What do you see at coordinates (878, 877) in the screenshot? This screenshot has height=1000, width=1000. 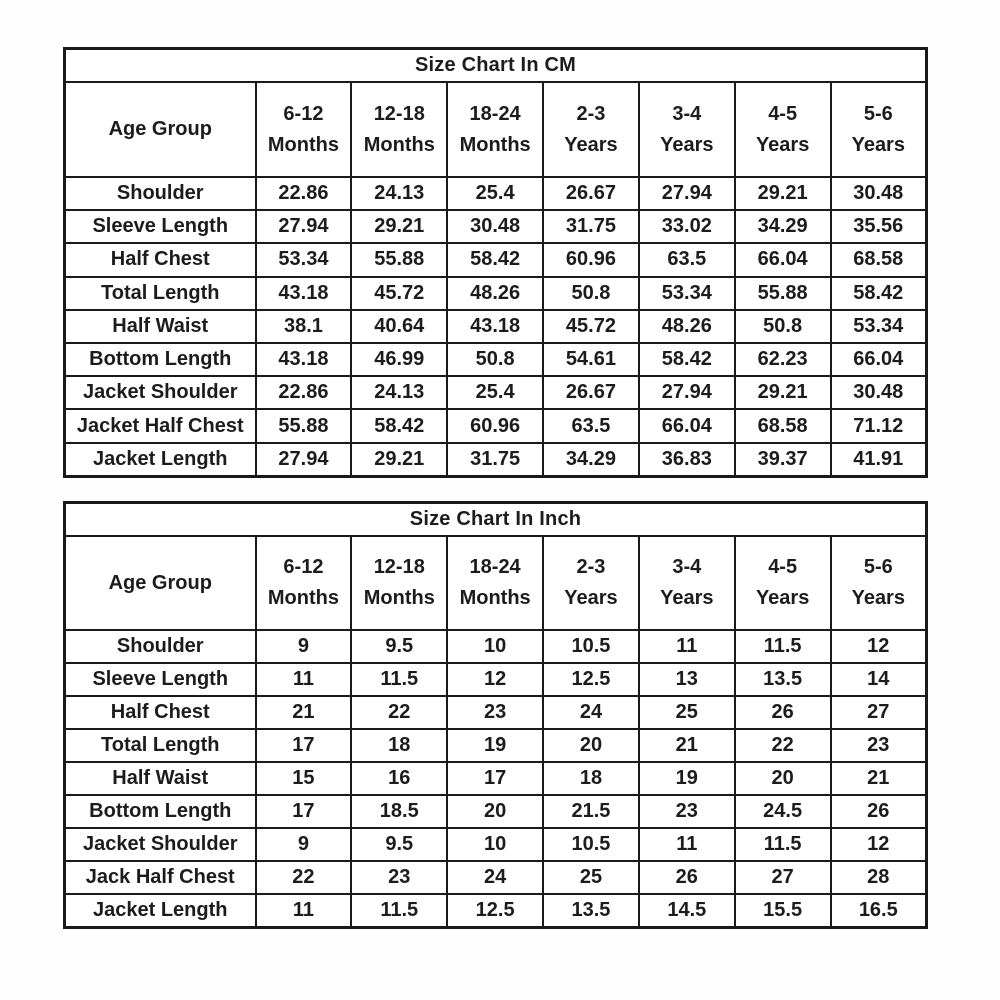 I see `size-value-cell: 28` at bounding box center [878, 877].